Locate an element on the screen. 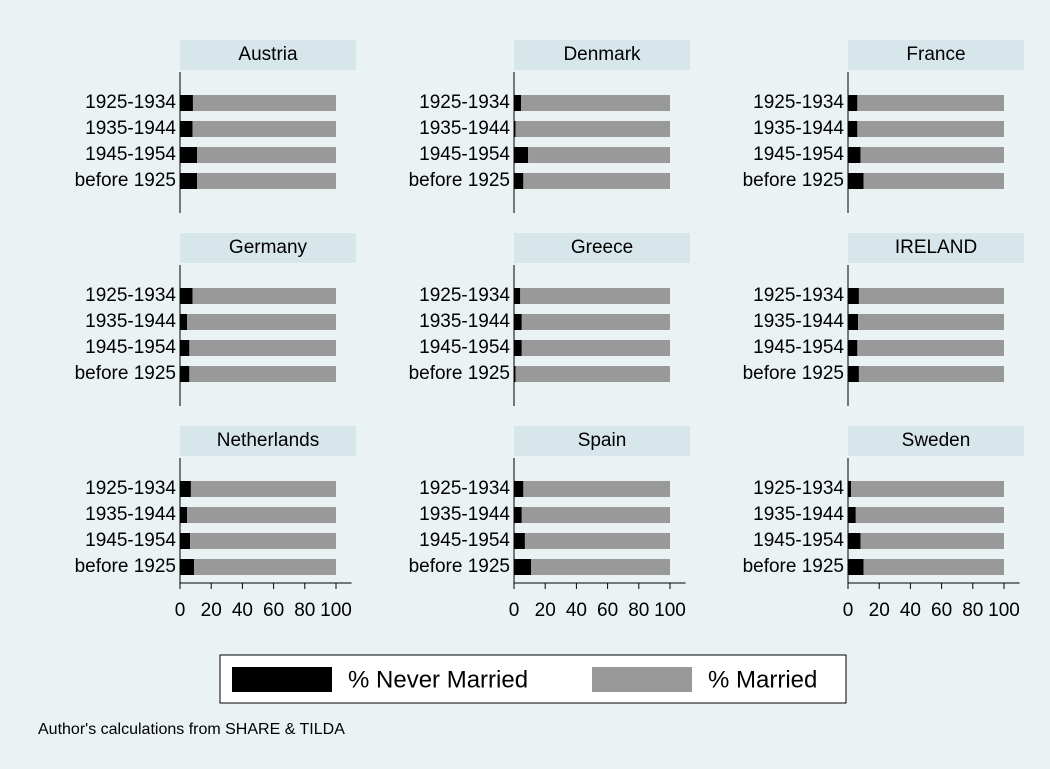 This screenshot has height=769, width=1050. x-tick-label: 0 is located at coordinates (848, 610).